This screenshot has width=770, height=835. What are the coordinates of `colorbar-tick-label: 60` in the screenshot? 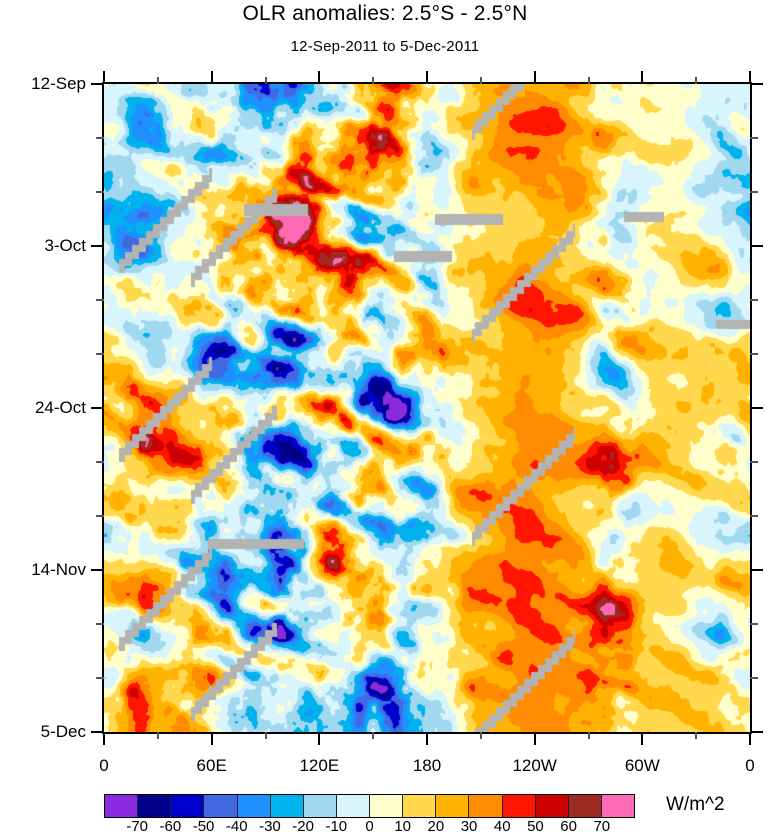 It's located at (568, 826).